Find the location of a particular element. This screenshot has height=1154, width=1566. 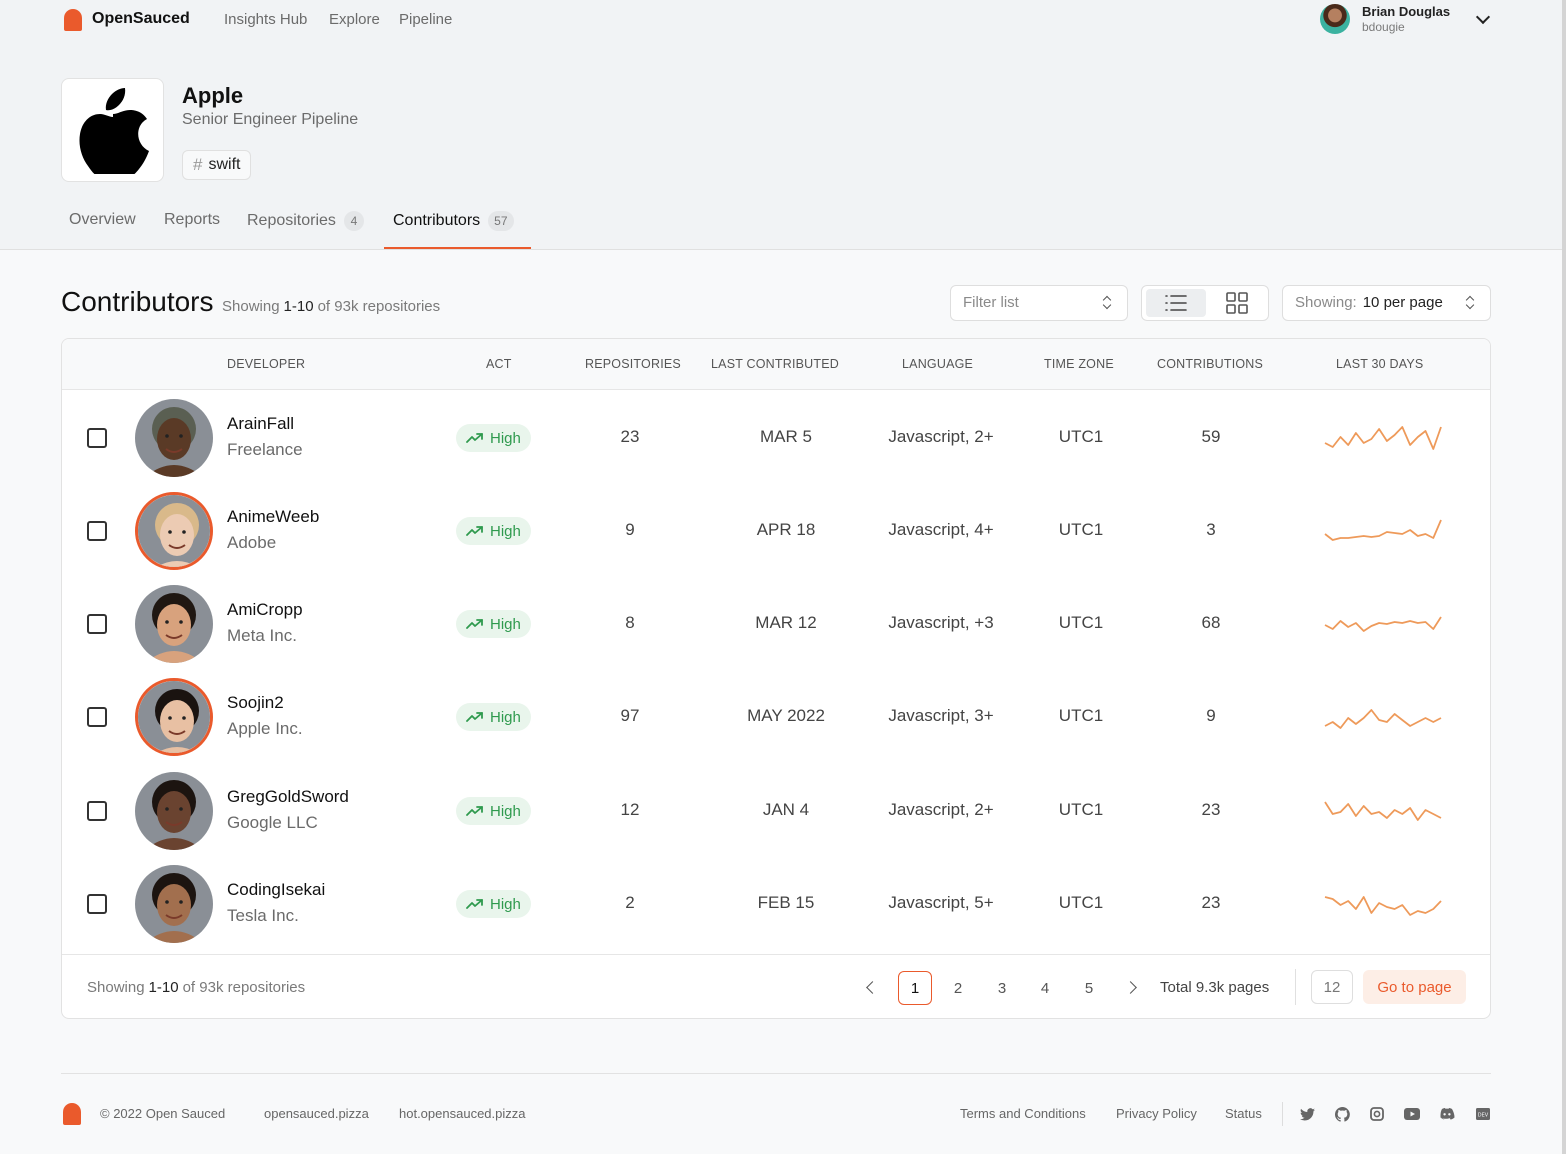

filter-placeholder: Filter list is located at coordinates (991, 302).